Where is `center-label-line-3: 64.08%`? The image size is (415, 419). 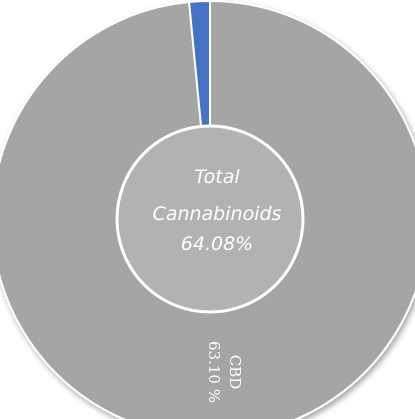
center-label-line-3: 64.08% is located at coordinates (217, 244).